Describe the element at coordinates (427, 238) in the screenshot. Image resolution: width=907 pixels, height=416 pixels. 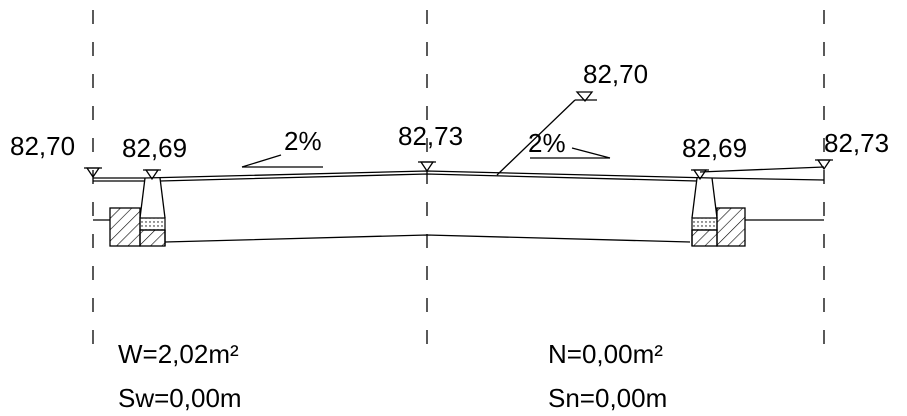
I see `road-base-line` at that location.